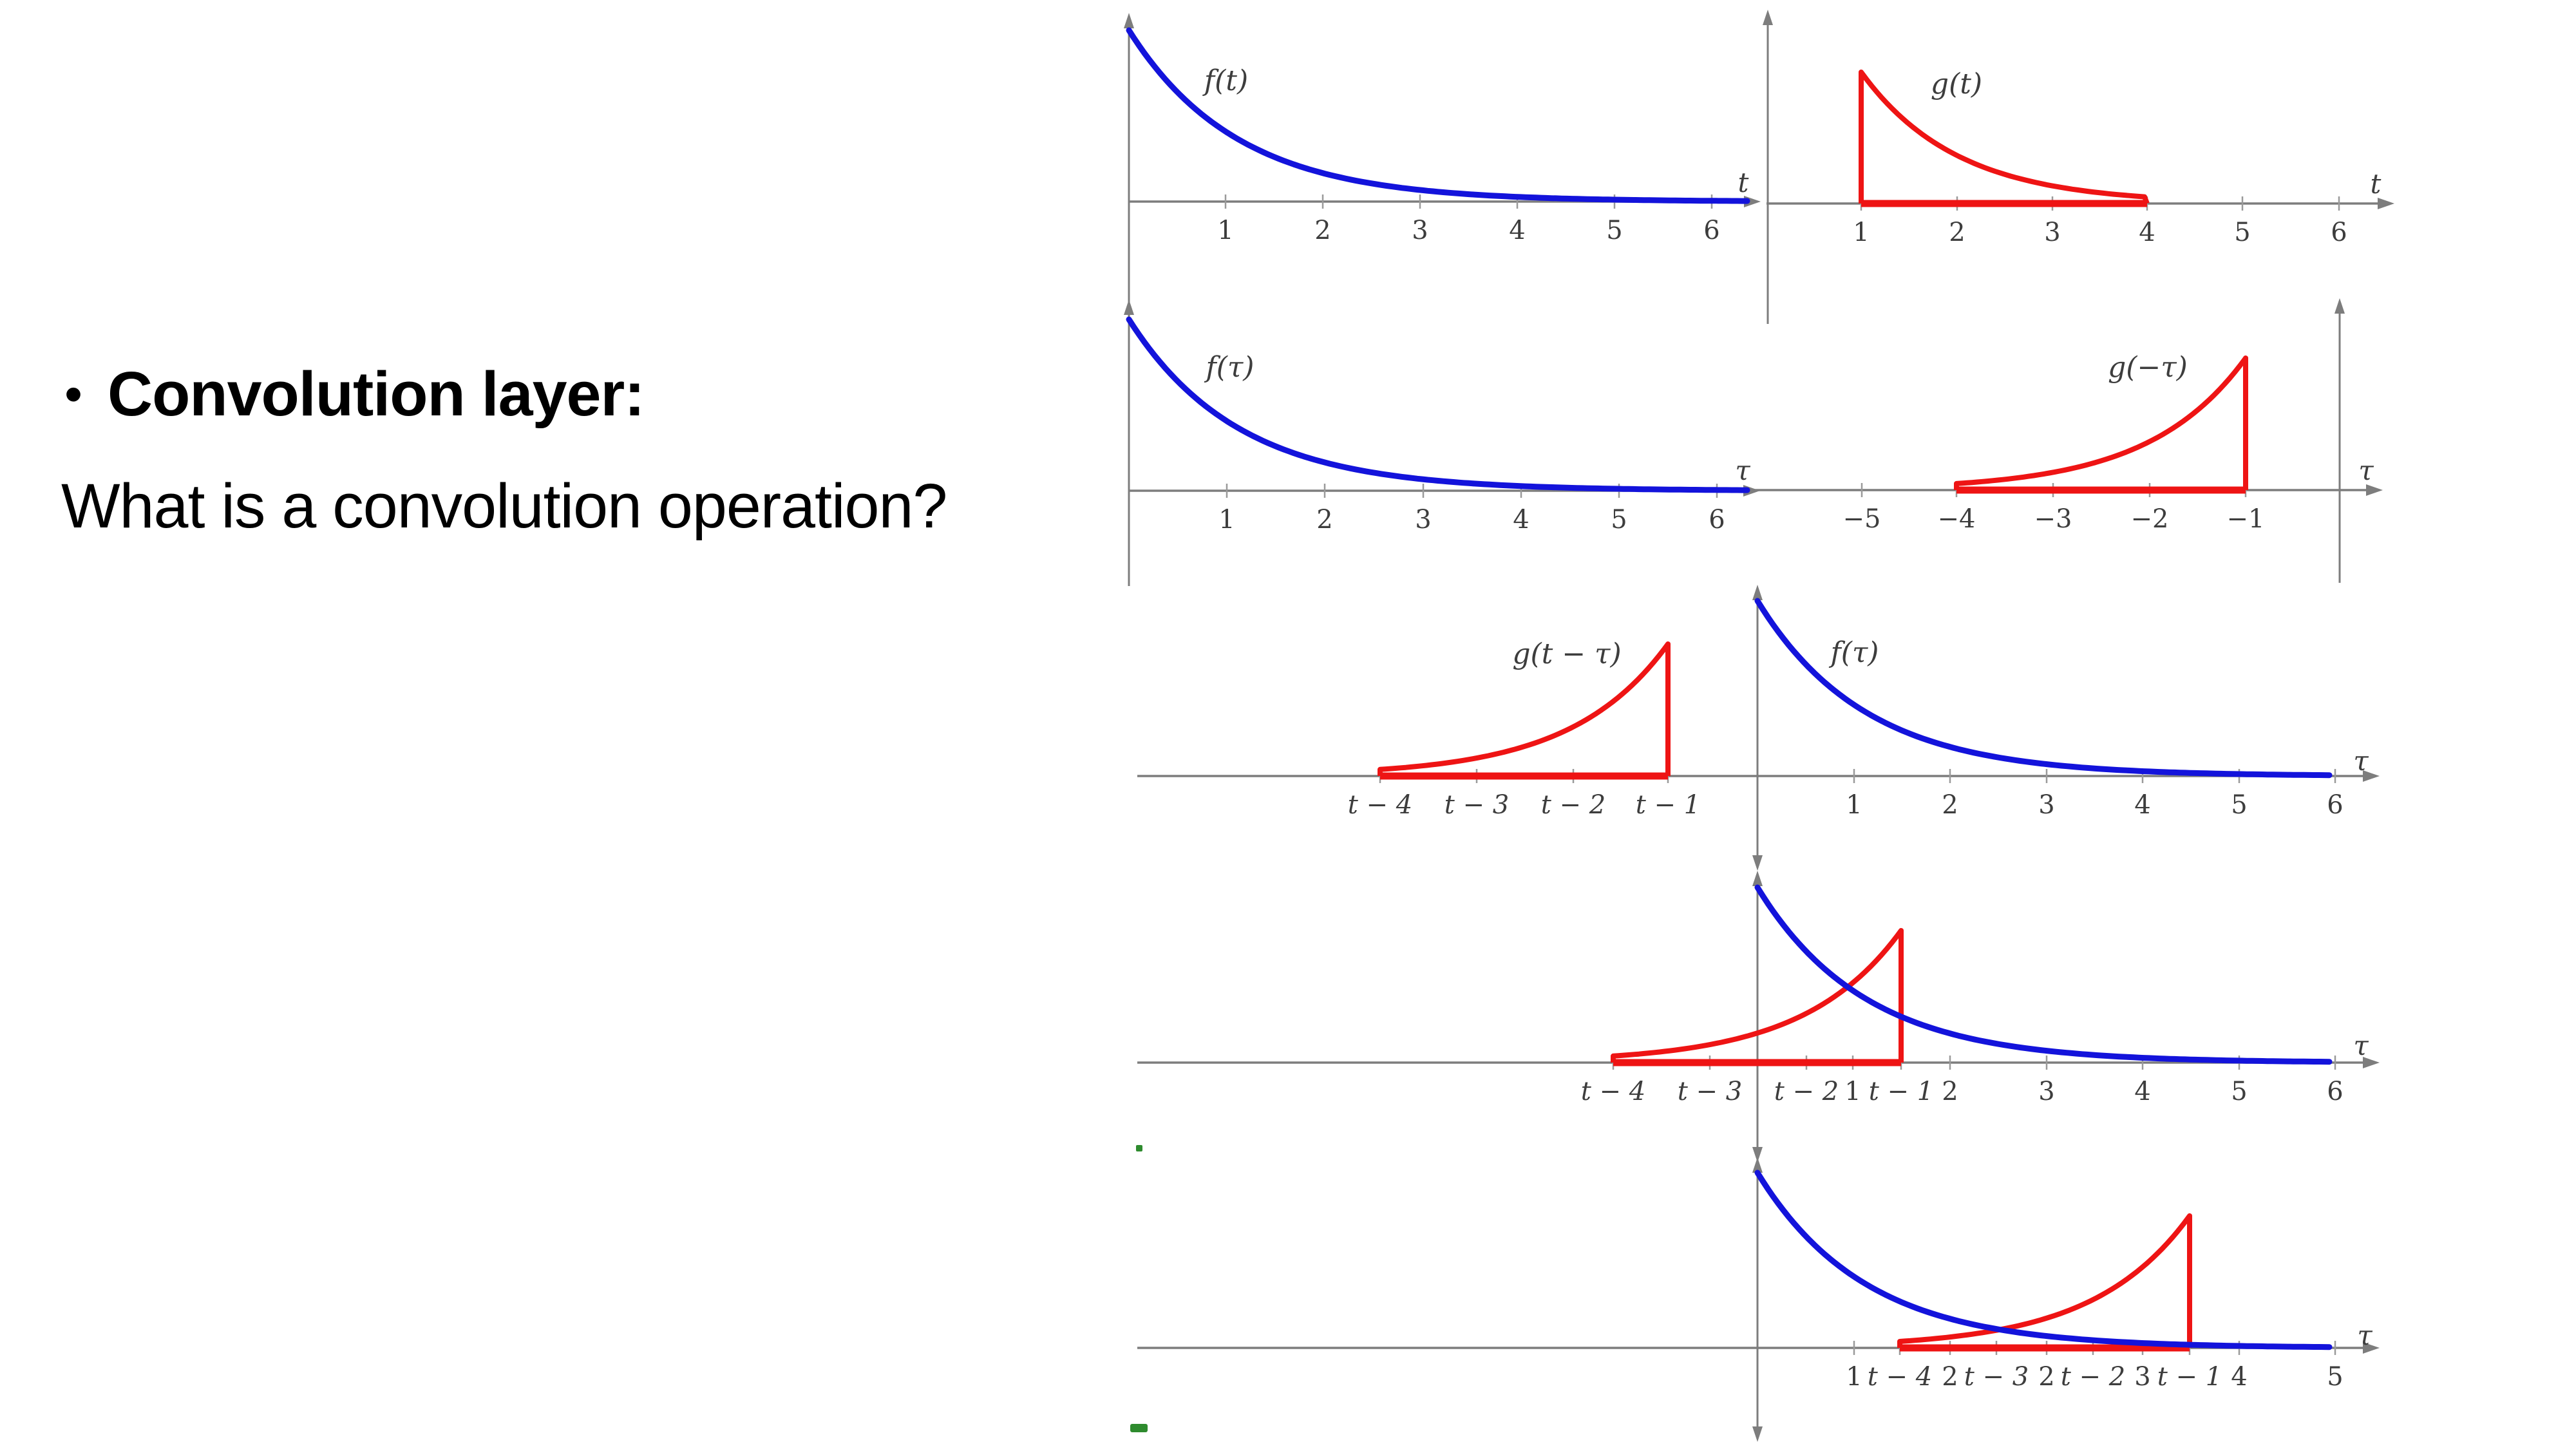 This screenshot has height=1449, width=2576. What do you see at coordinates (1442, 443) in the screenshot?
I see `plot-f-of-tau: 1 2 3 4 5 6τ f(τ)` at bounding box center [1442, 443].